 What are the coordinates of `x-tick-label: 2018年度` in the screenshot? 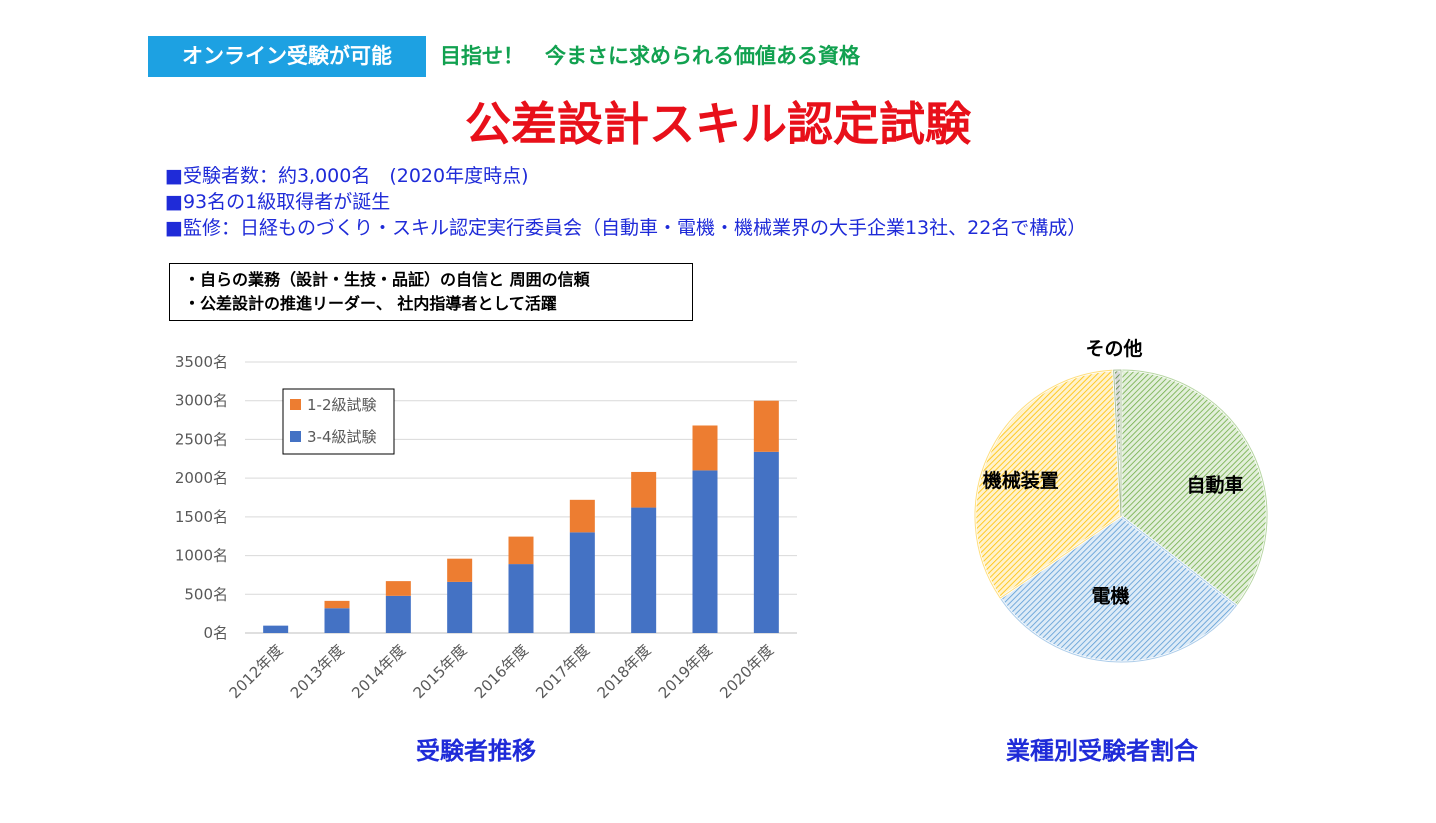 It's located at (624, 671).